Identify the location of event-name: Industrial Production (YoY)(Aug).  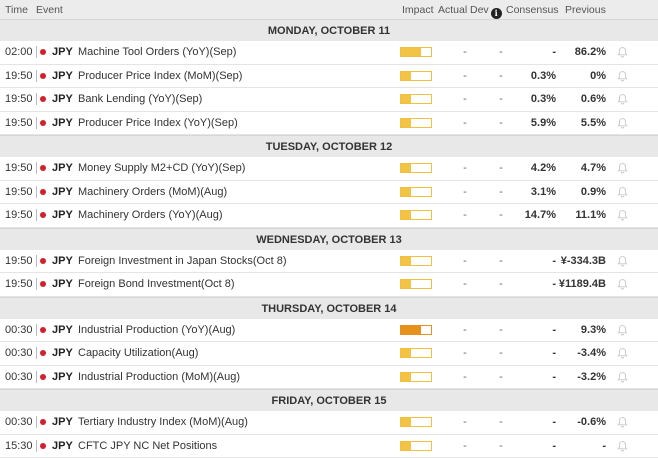
(156, 330).